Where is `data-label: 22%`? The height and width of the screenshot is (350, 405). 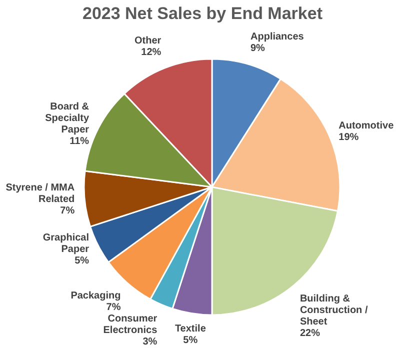
data-label: 22% is located at coordinates (310, 333).